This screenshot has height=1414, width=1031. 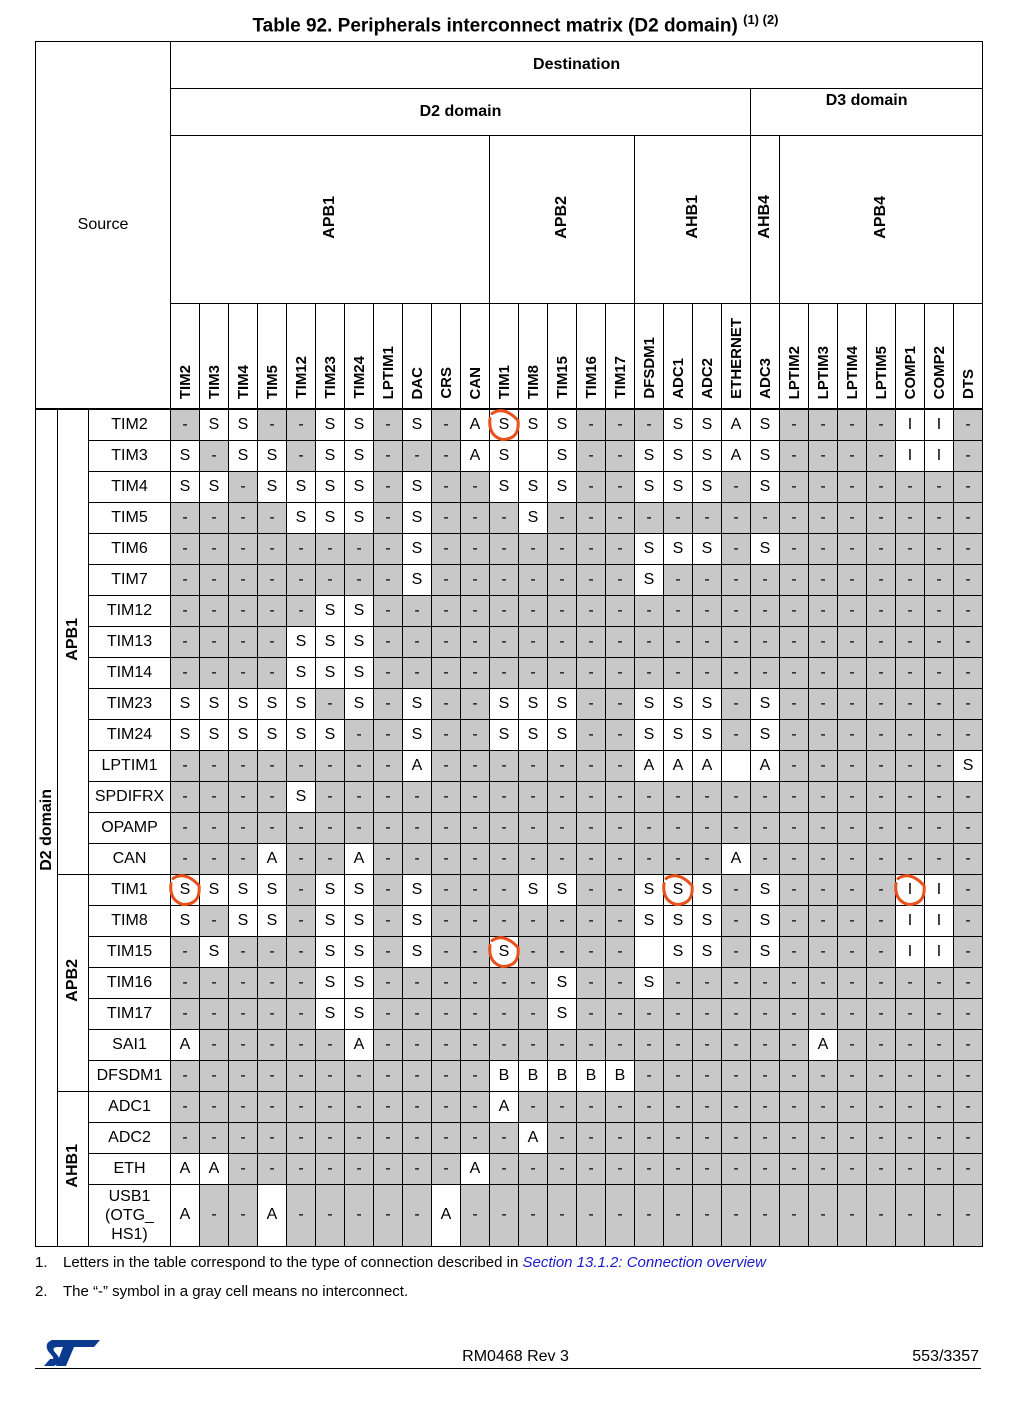 I want to click on column-header: TIM4, so click(x=243, y=356).